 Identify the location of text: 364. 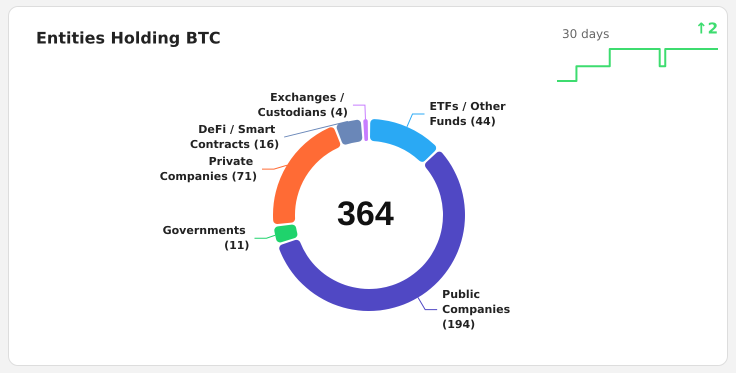
(365, 214).